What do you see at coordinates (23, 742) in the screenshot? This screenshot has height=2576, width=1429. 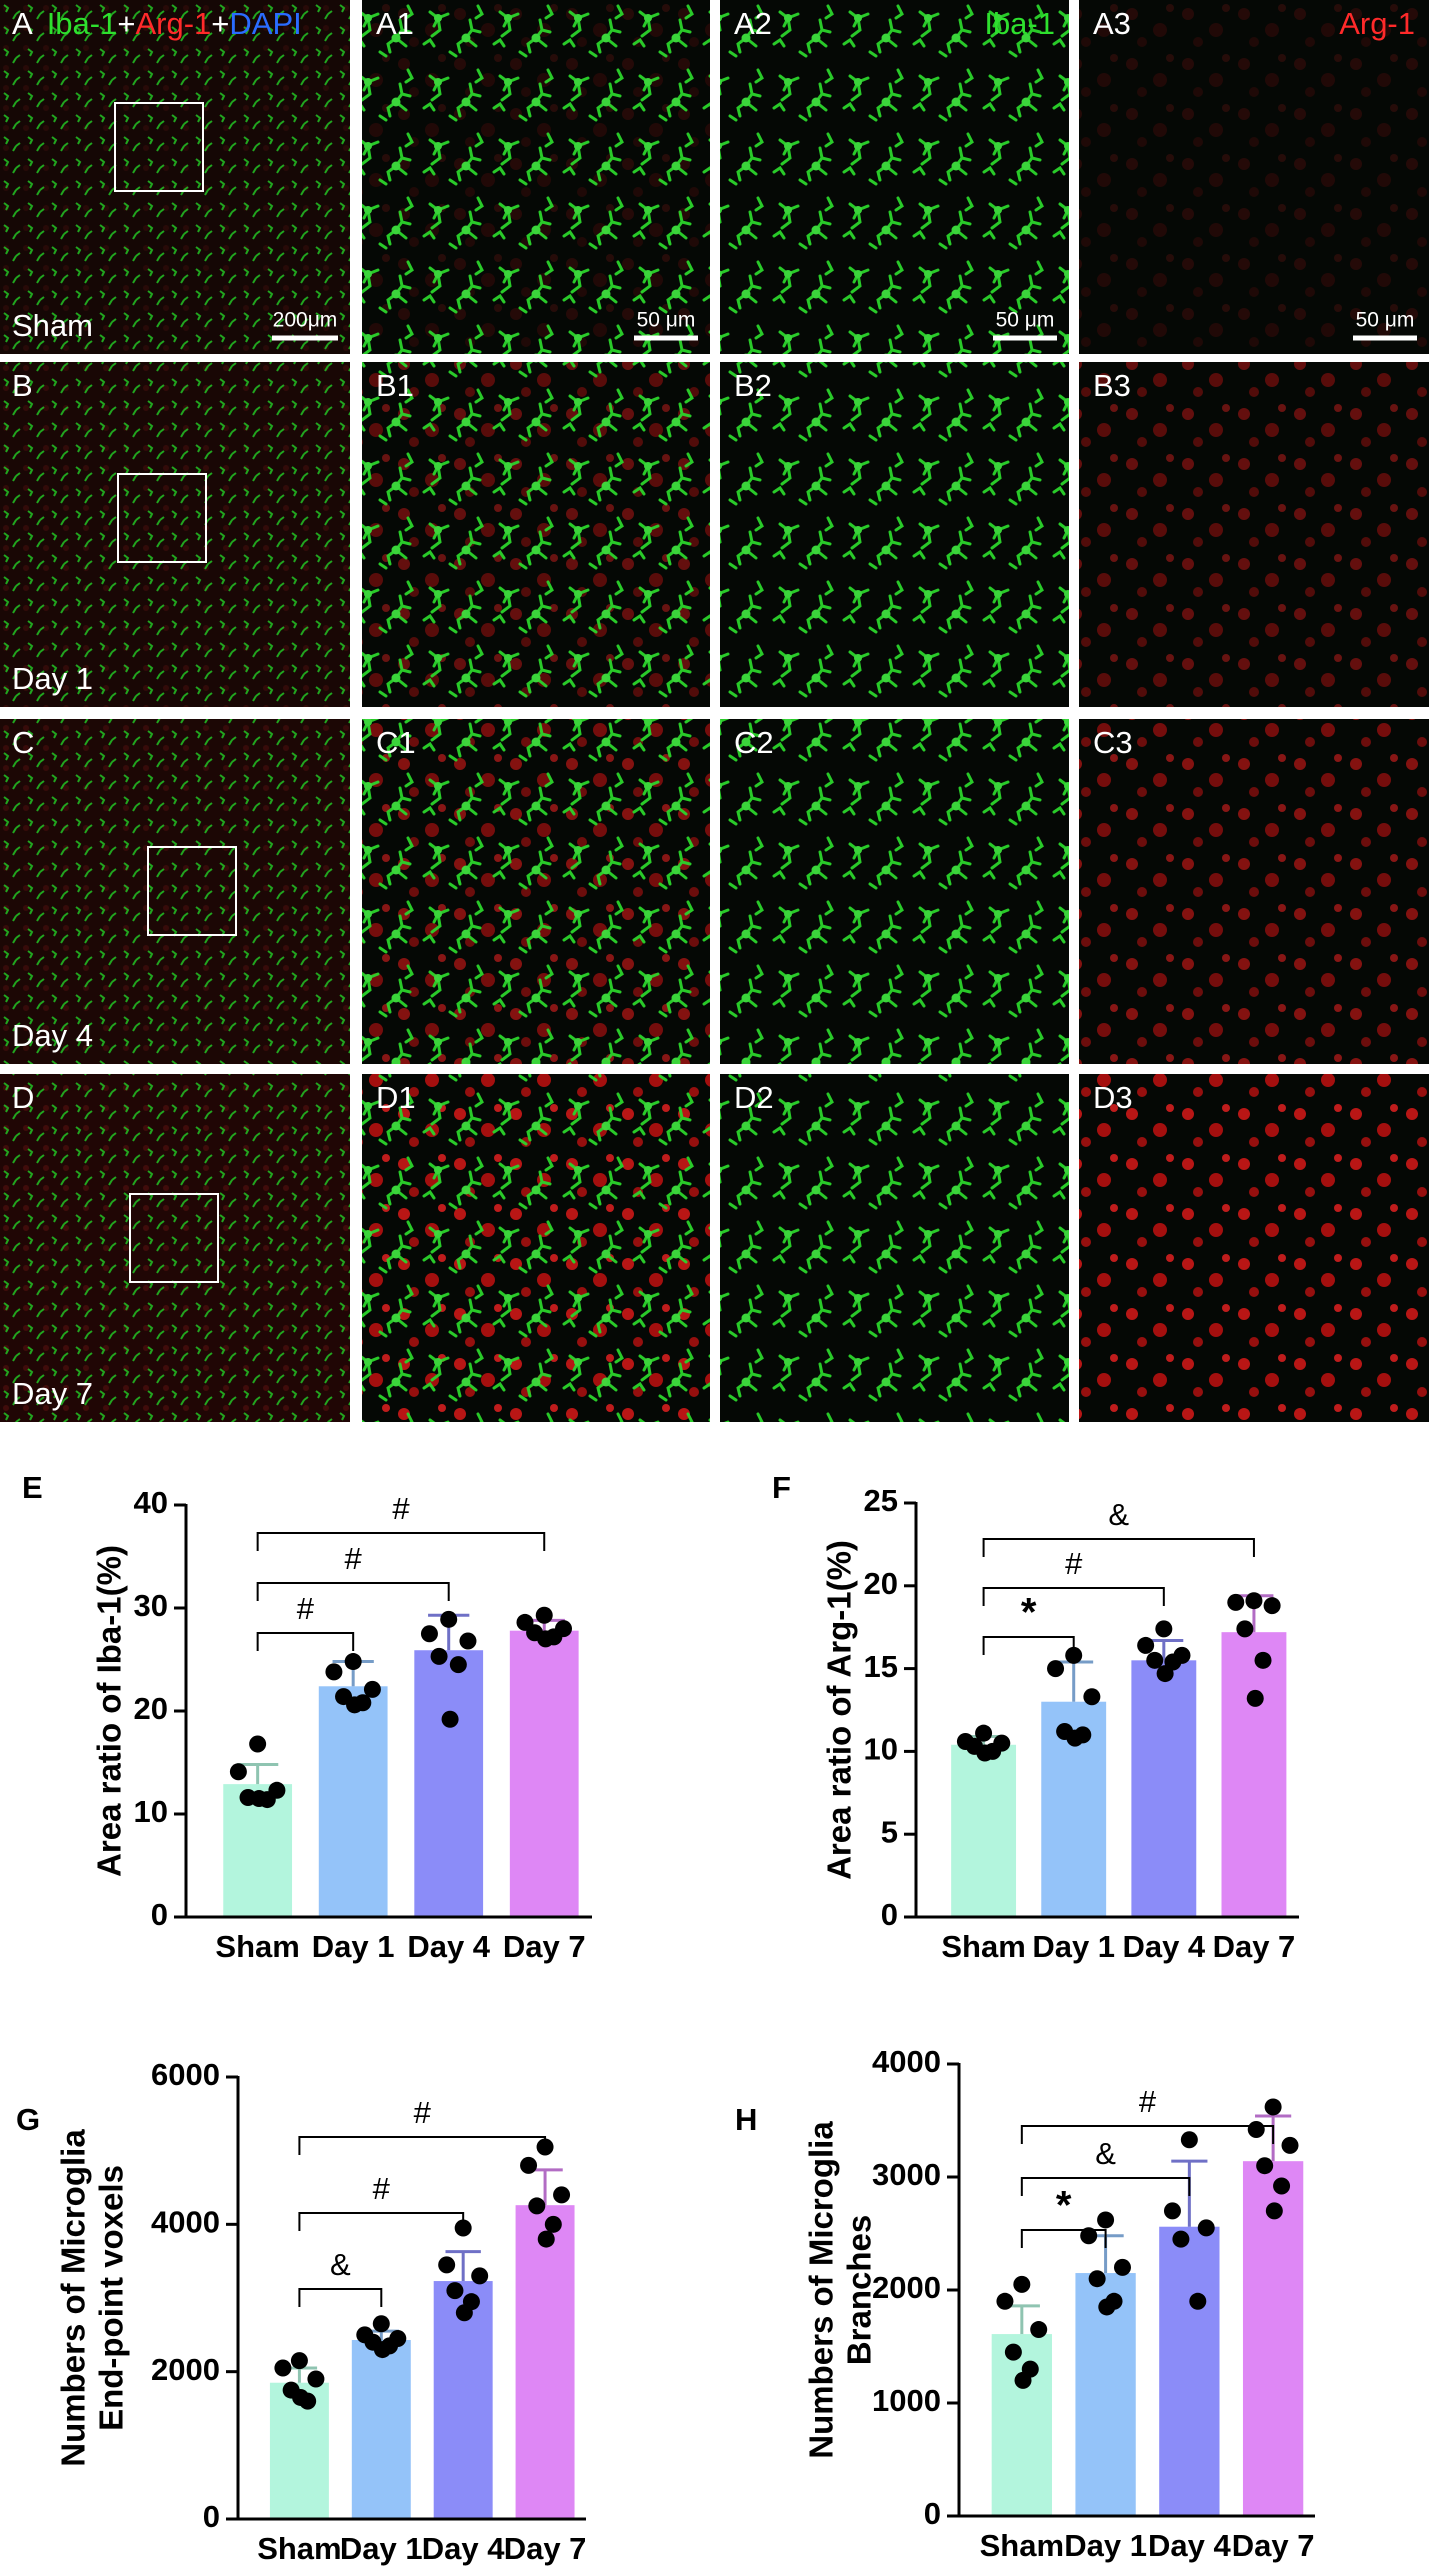 I see `panel-label: C` at bounding box center [23, 742].